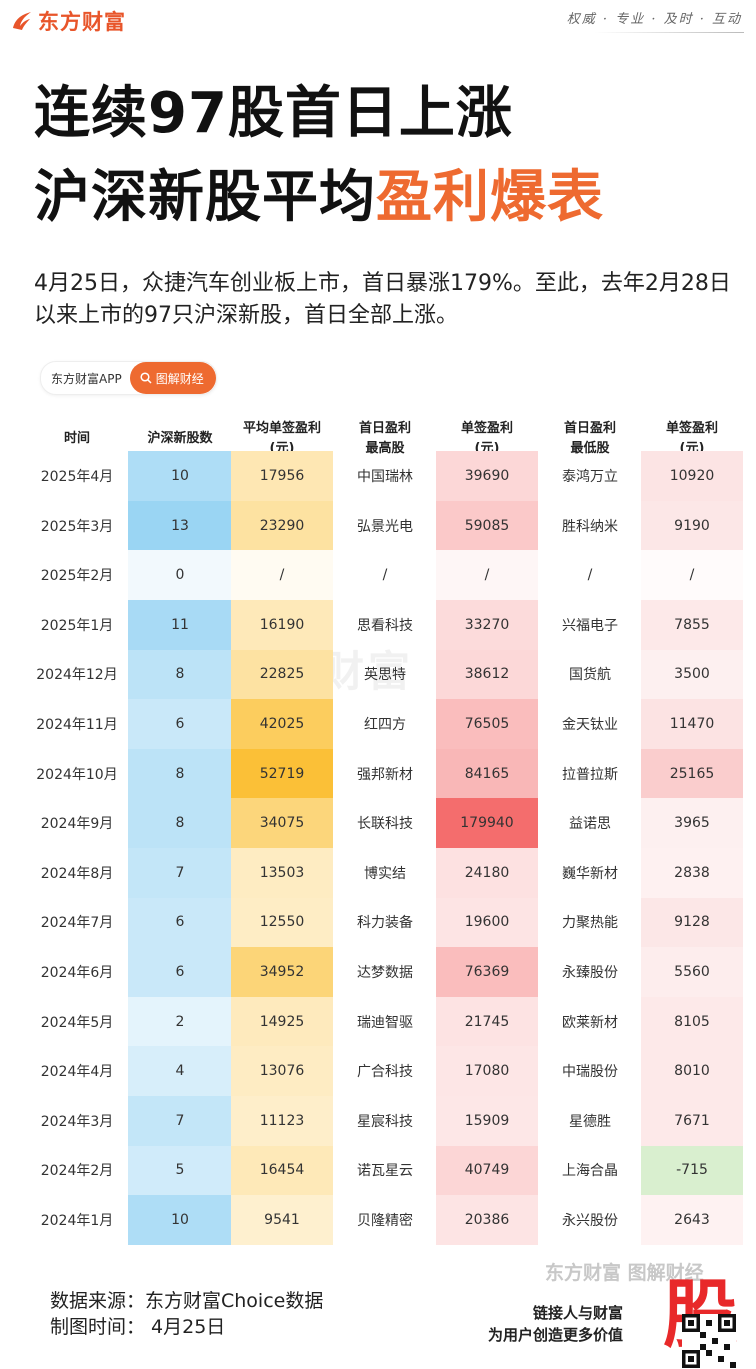  Describe the element at coordinates (180, 438) in the screenshot. I see `column-header: 沪深新股数` at that location.